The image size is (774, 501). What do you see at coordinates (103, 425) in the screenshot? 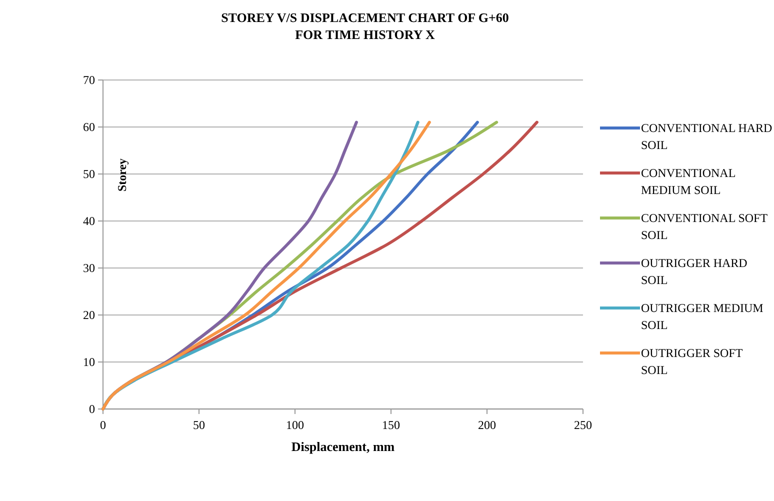
I see `x-tick-label: 0` at bounding box center [103, 425].